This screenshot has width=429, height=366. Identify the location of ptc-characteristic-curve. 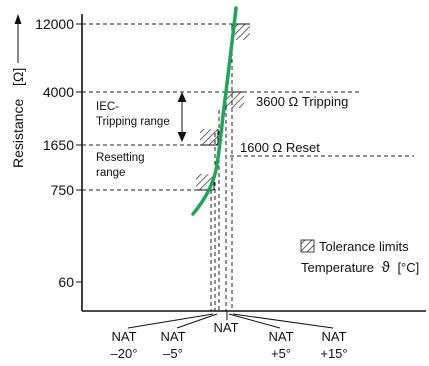
(214, 111).